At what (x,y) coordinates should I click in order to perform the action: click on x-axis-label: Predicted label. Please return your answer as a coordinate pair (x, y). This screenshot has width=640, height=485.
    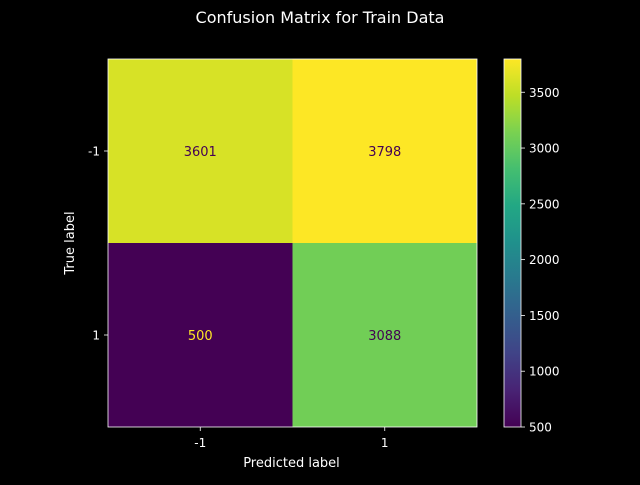
    Looking at the image, I should click on (291, 463).